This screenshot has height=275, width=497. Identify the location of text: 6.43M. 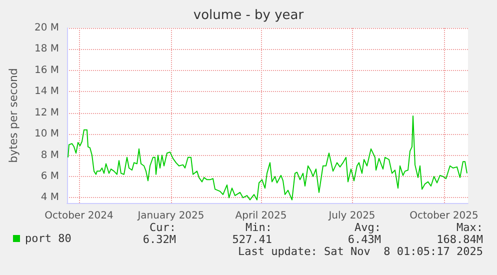
(365, 239).